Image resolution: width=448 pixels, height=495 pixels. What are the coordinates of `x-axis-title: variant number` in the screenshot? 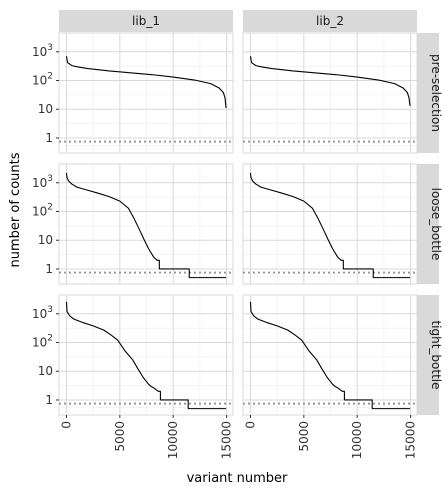 It's located at (237, 478).